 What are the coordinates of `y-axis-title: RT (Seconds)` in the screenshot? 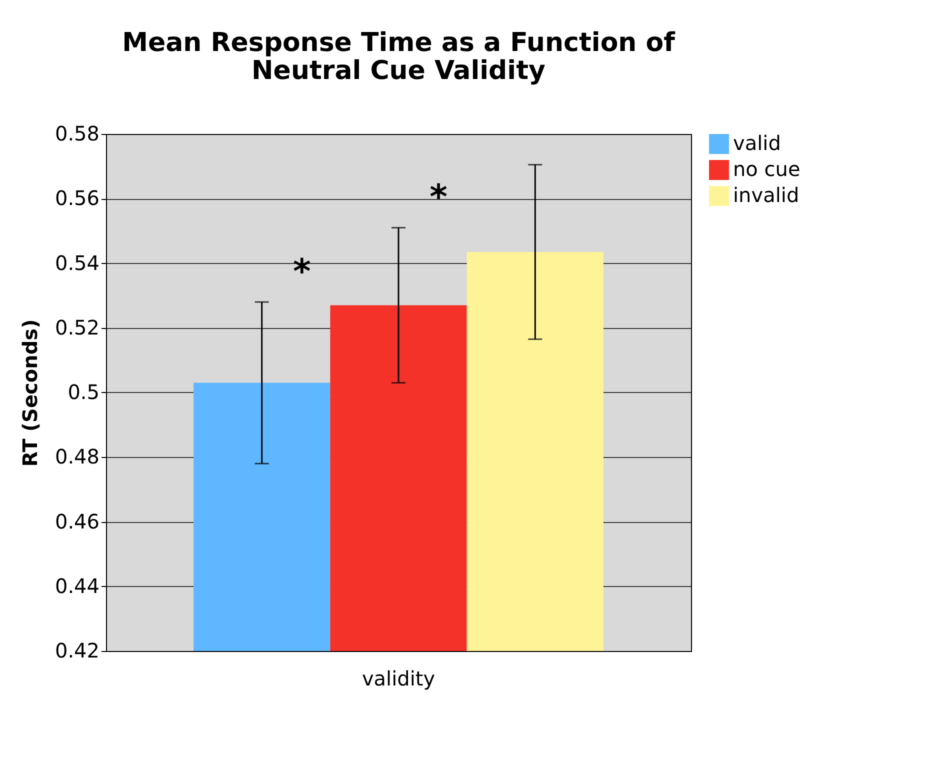 It's located at (30, 393).